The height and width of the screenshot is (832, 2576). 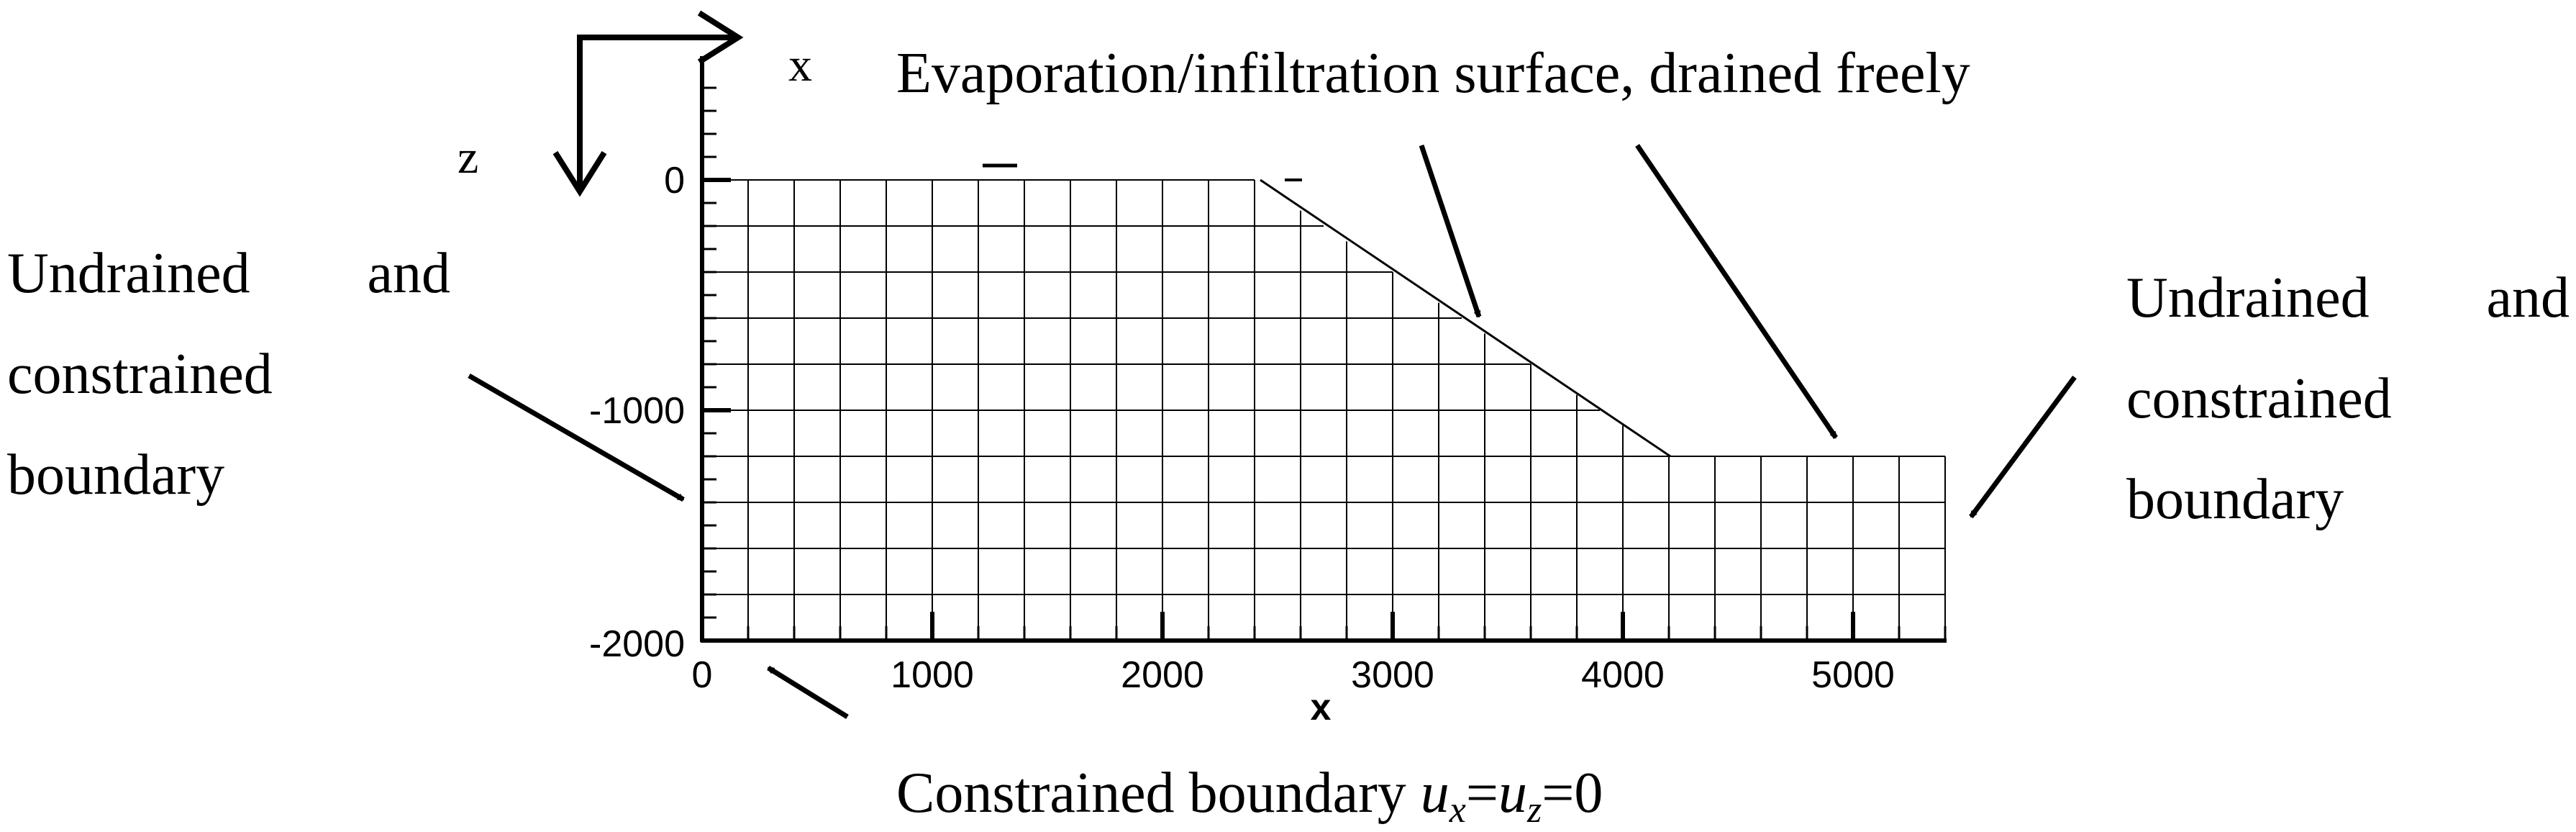 What do you see at coordinates (800, 65) in the screenshot?
I see `x-axis-label: x` at bounding box center [800, 65].